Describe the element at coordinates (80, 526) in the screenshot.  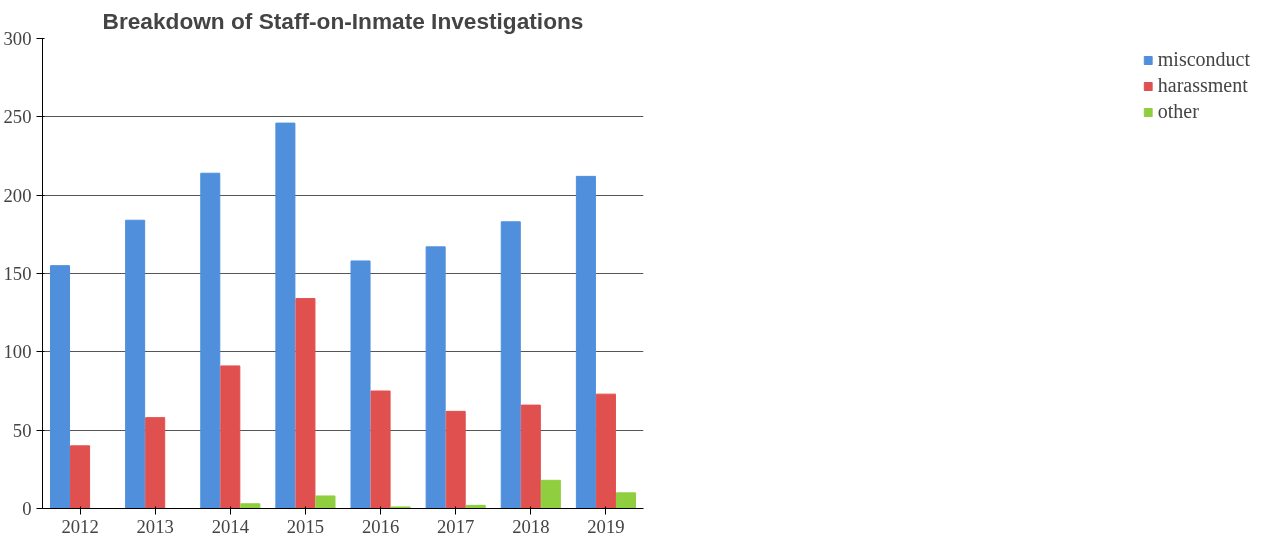
I see `x-tick-label: 2012` at that location.